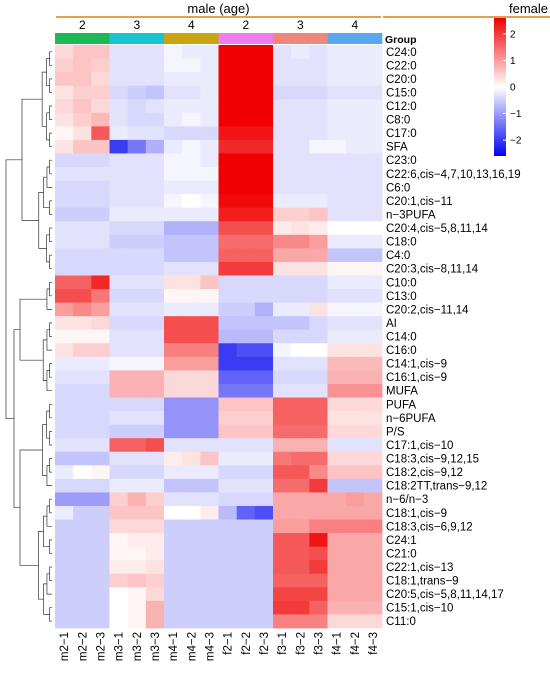  What do you see at coordinates (419, 609) in the screenshot?
I see `row-label: C15:1,cis−10` at bounding box center [419, 609].